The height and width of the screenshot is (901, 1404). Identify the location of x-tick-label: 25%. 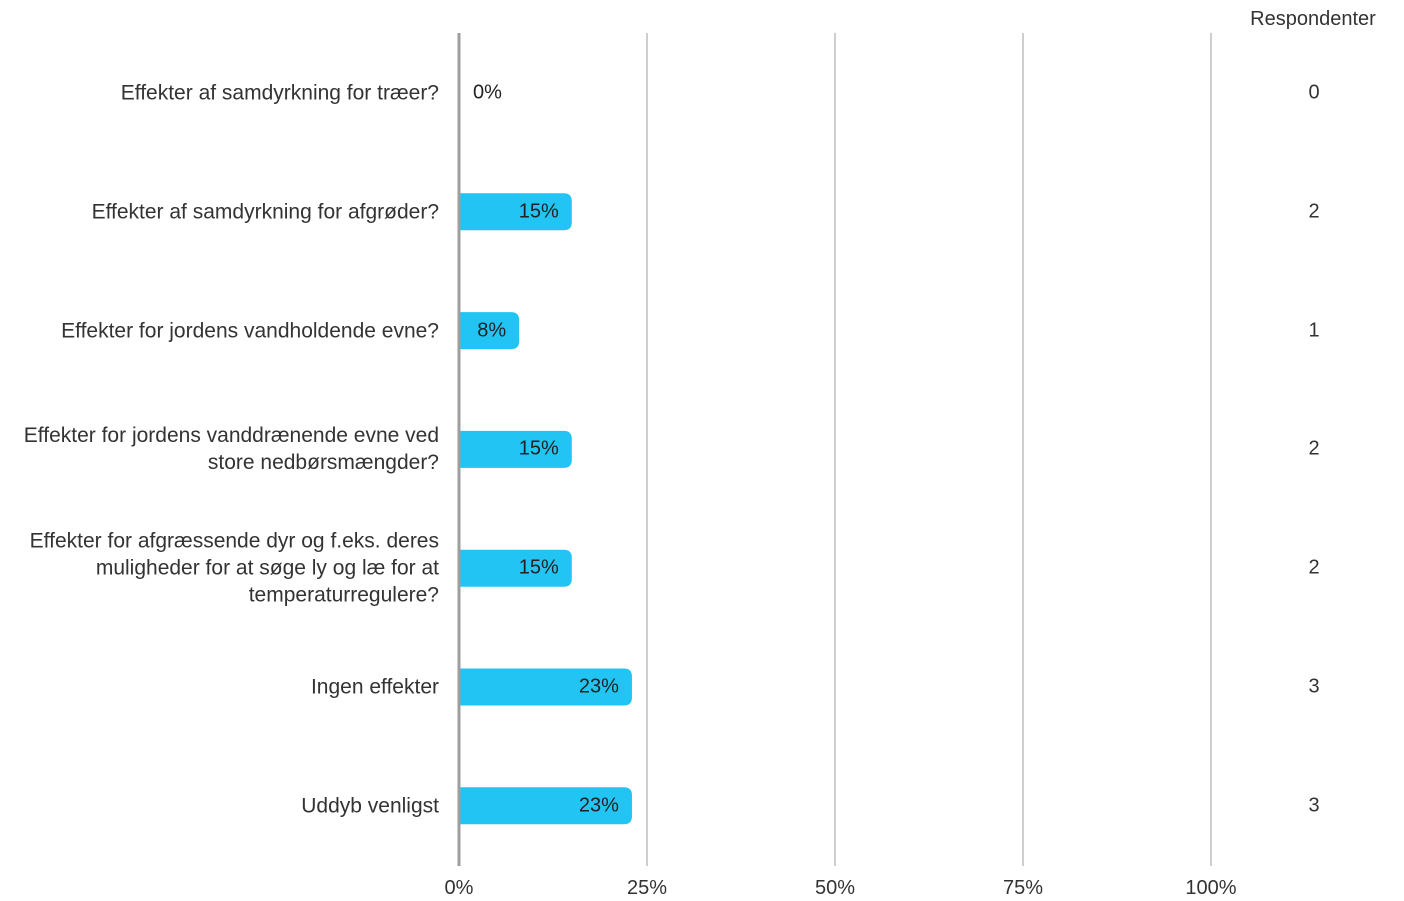
(647, 888).